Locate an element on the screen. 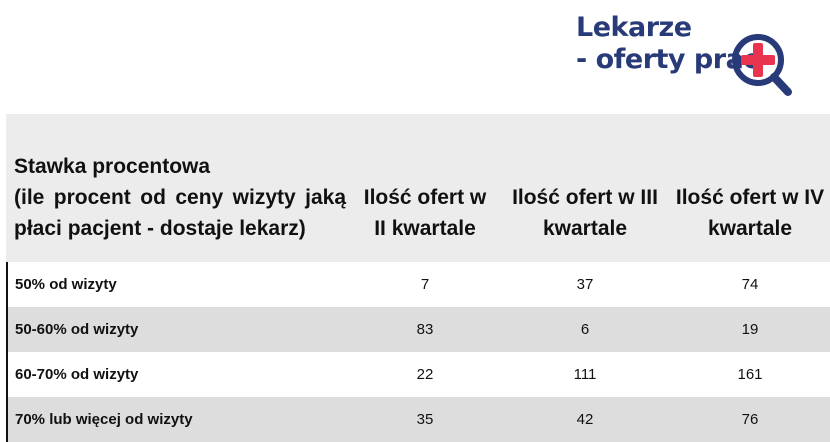 Image resolution: width=830 pixels, height=442 pixels. header-q2: Ilość ofert w II kwartale is located at coordinates (425, 213).